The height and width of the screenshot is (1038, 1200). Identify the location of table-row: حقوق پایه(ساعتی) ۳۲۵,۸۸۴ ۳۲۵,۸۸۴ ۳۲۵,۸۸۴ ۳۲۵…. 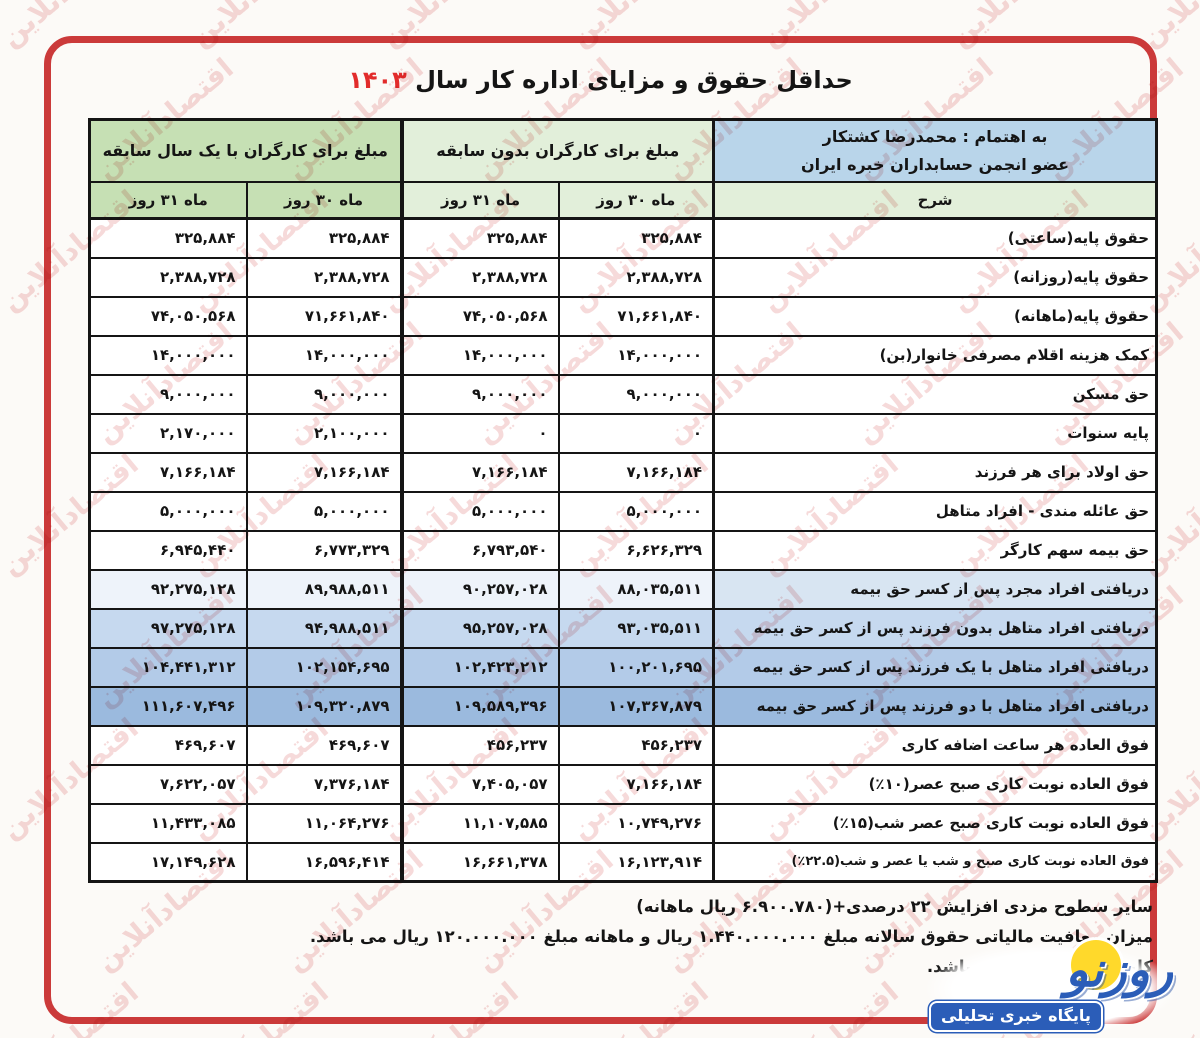
(623, 238).